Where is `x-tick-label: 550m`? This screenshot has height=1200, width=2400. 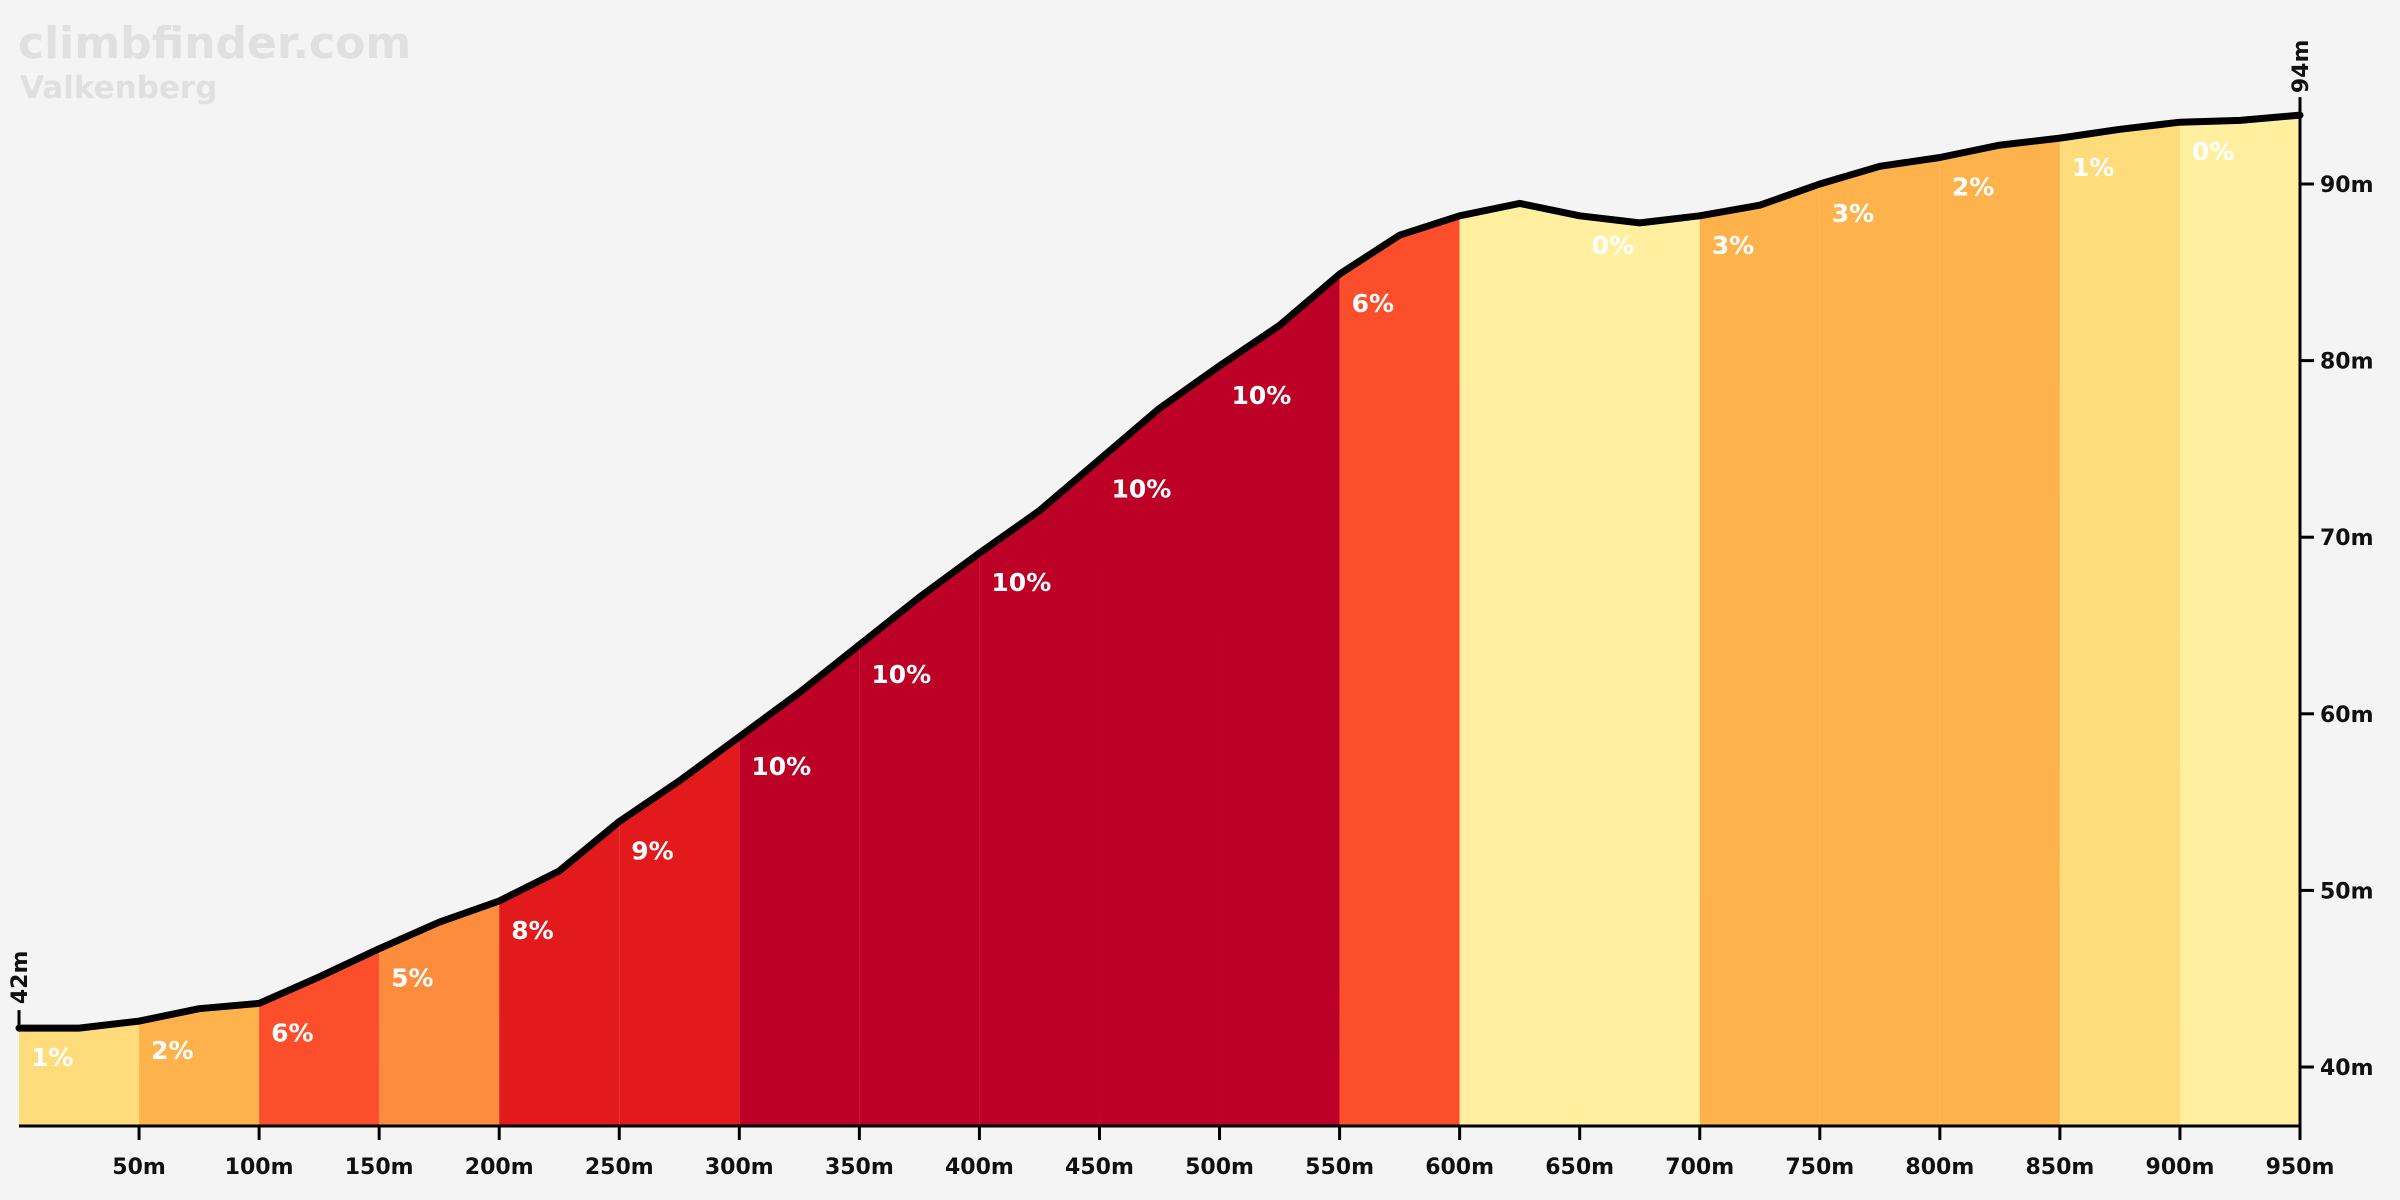 x-tick-label: 550m is located at coordinates (1339, 1167).